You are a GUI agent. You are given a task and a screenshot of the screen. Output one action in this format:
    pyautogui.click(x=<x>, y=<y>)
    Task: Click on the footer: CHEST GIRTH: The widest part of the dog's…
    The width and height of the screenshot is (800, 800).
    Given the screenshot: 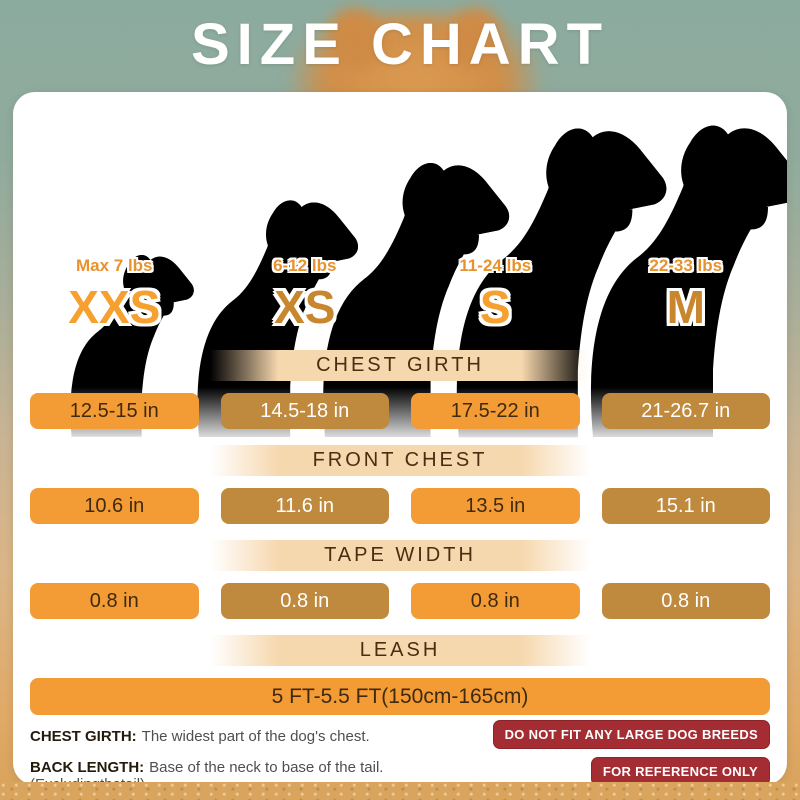 What is the action you would take?
    pyautogui.click(x=400, y=752)
    